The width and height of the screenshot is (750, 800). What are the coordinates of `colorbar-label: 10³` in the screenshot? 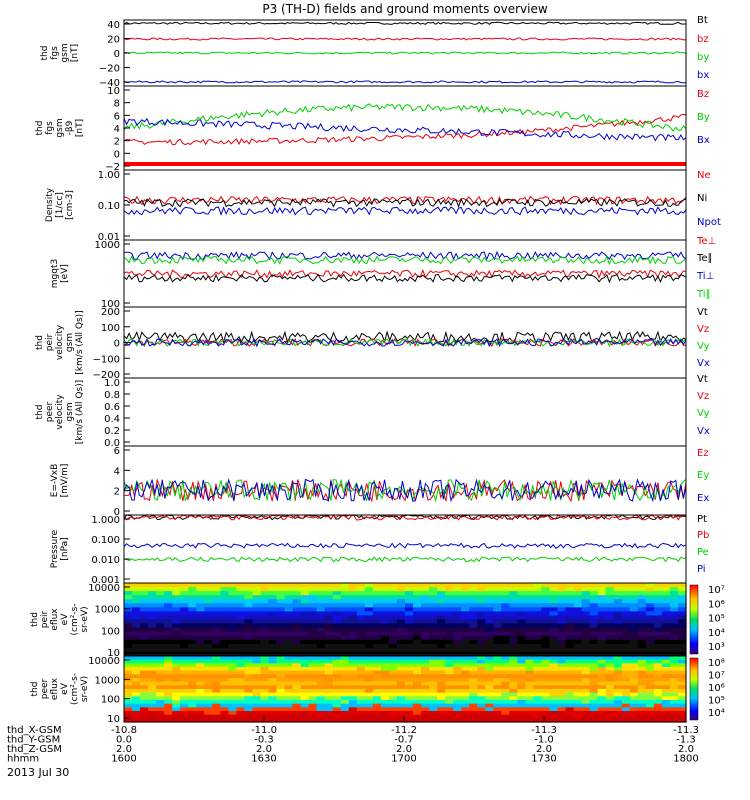 It's located at (716, 647).